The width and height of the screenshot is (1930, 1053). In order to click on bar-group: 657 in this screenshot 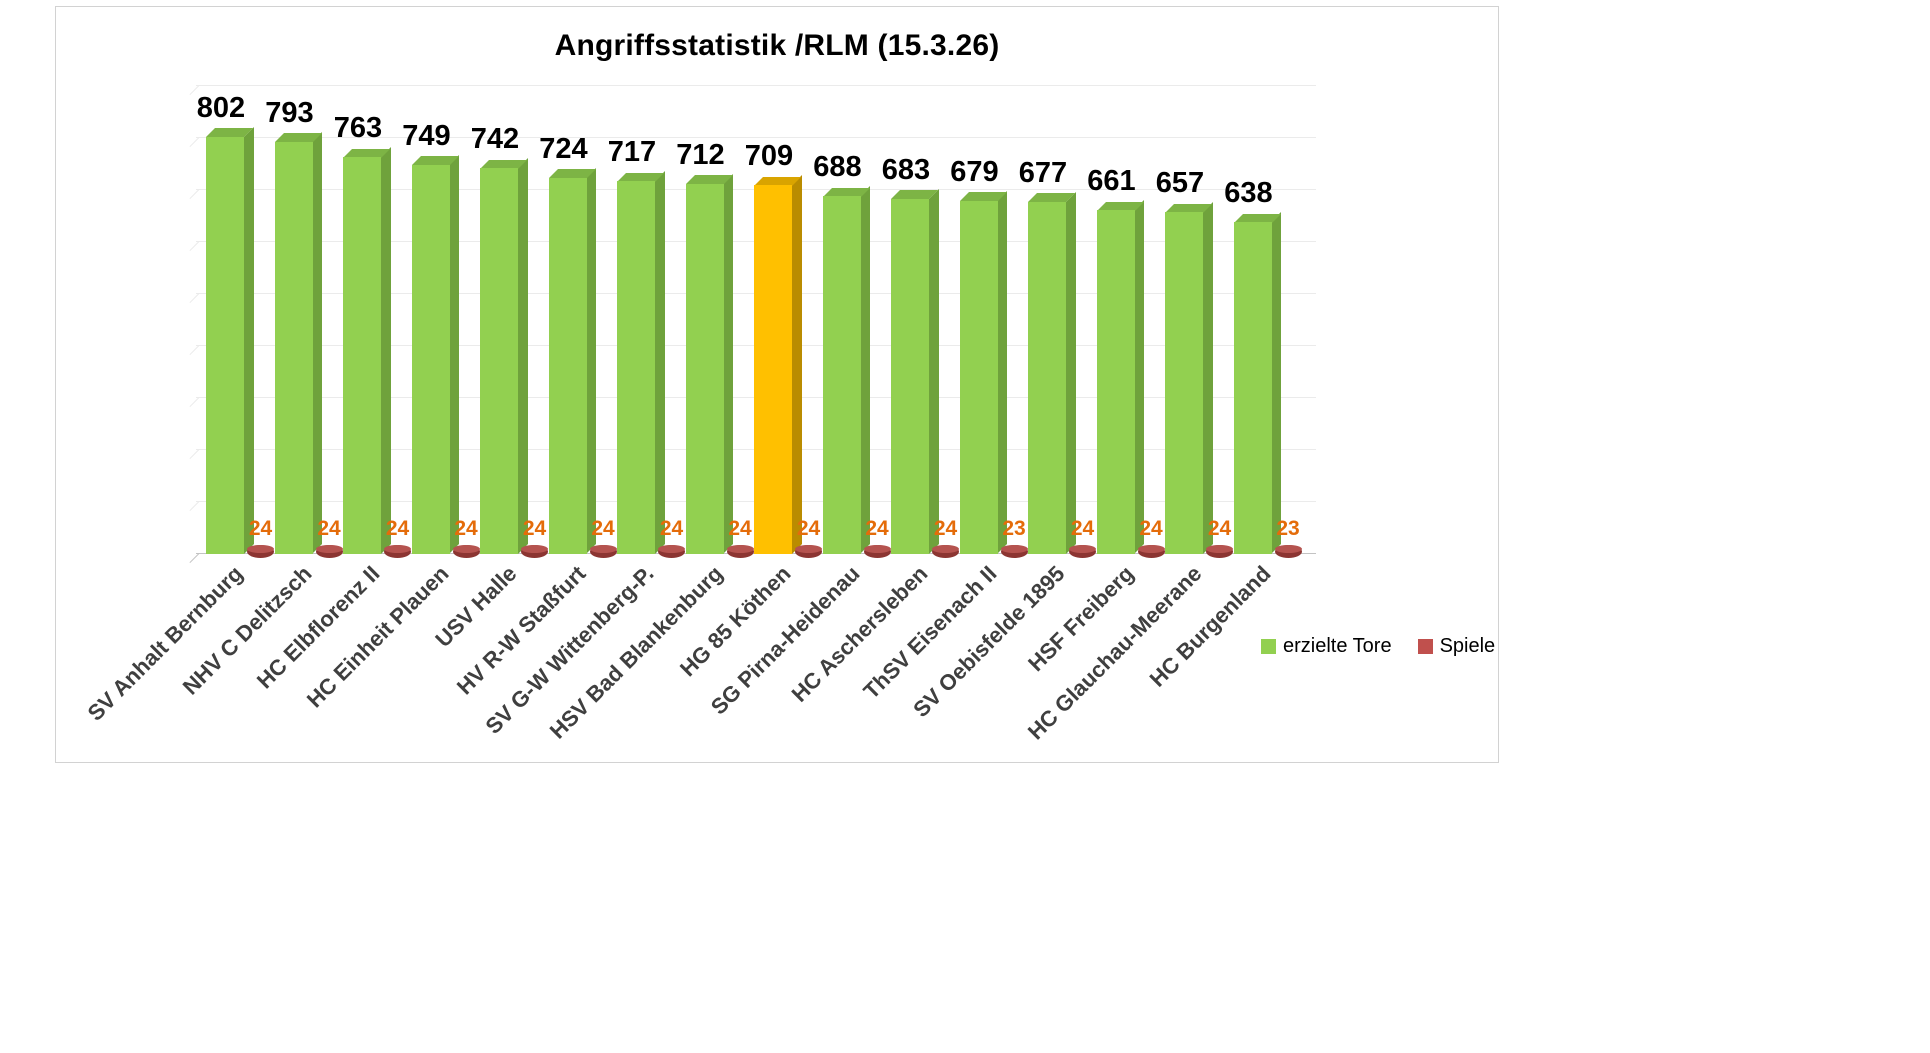, I will do `click(1184, 360)`.